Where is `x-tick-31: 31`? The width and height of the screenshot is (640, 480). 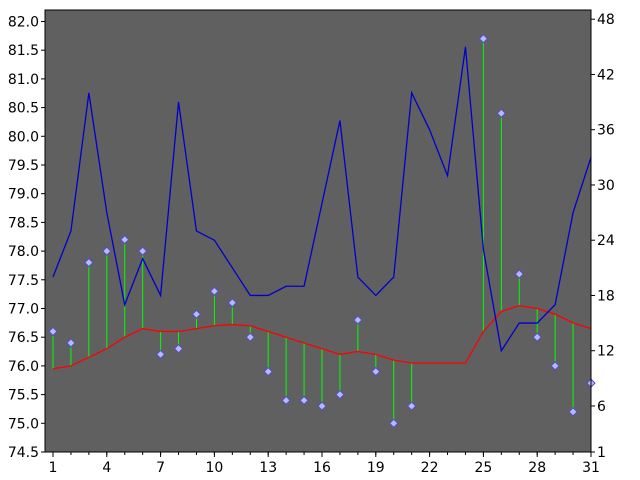
x-tick-31: 31 is located at coordinates (591, 464).